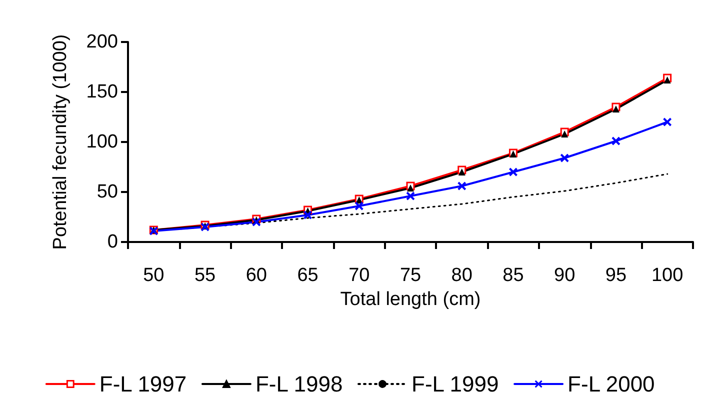  What do you see at coordinates (513, 275) in the screenshot?
I see `x-tick-label: 85` at bounding box center [513, 275].